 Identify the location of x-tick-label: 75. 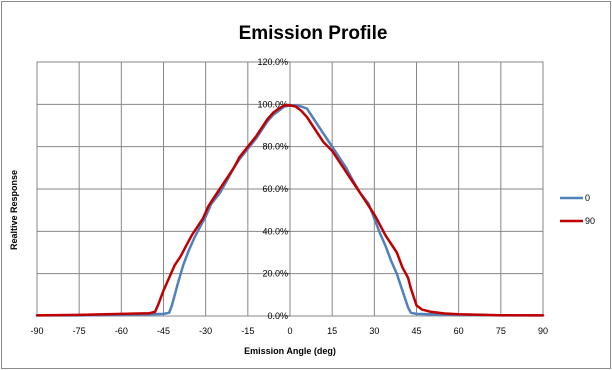
(501, 331).